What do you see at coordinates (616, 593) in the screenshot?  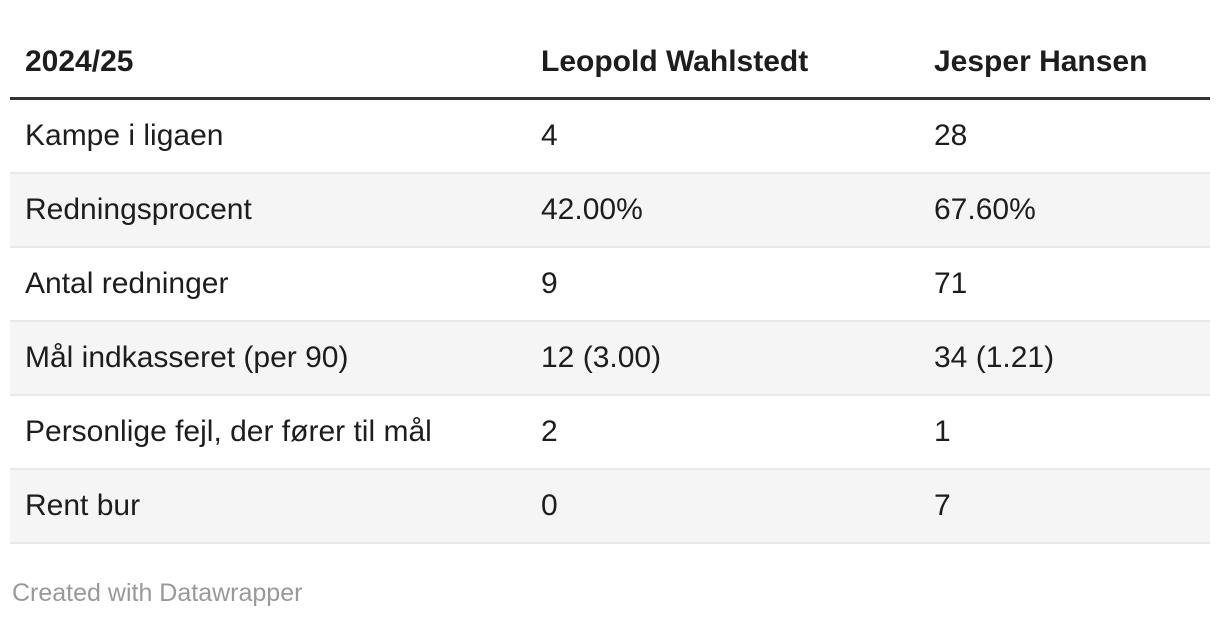 I see `attribution: Created with Datawrapper` at bounding box center [616, 593].